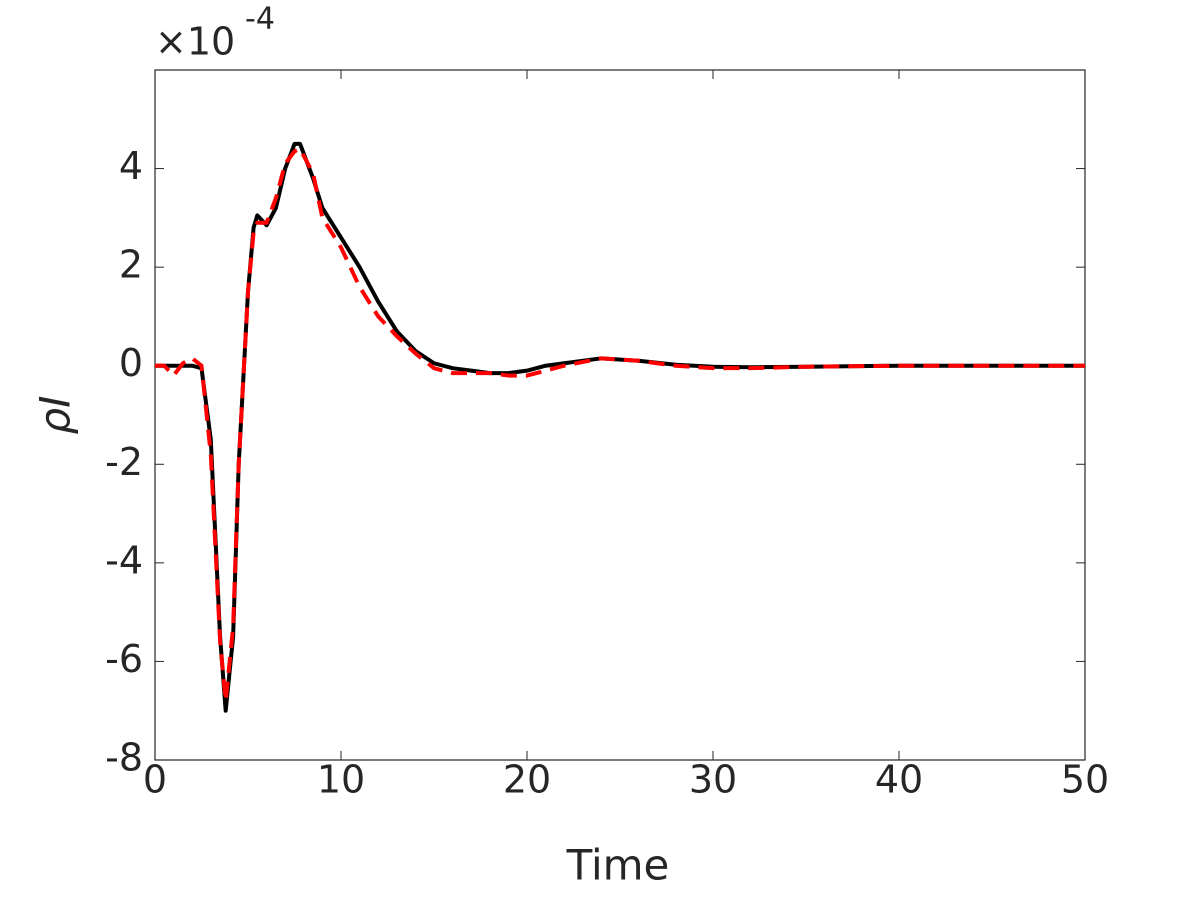 The height and width of the screenshot is (898, 1196). What do you see at coordinates (527, 780) in the screenshot?
I see `x-tick-label: 20` at bounding box center [527, 780].